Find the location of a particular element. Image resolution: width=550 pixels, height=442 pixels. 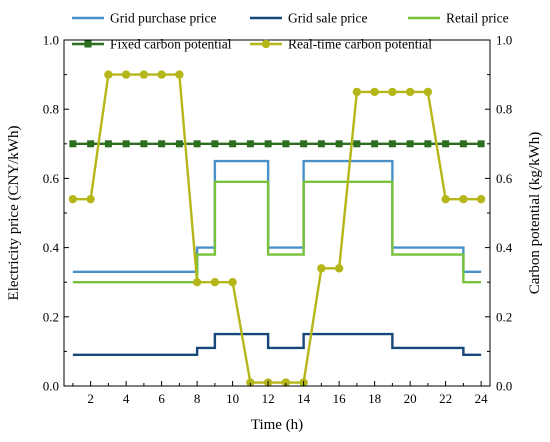

y-tick-label-right: 0.8 is located at coordinates (504, 109).